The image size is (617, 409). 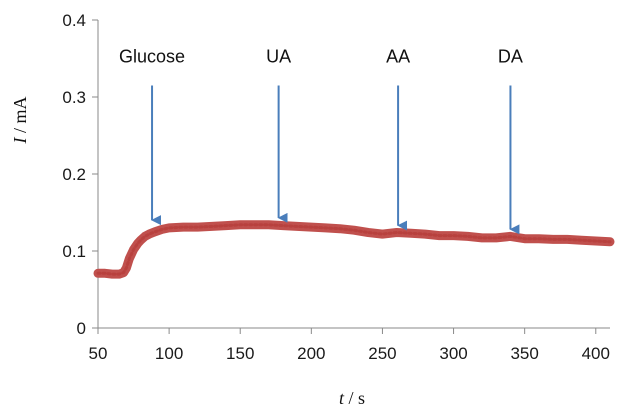 I want to click on annotation-label: Glucose, so click(x=152, y=56).